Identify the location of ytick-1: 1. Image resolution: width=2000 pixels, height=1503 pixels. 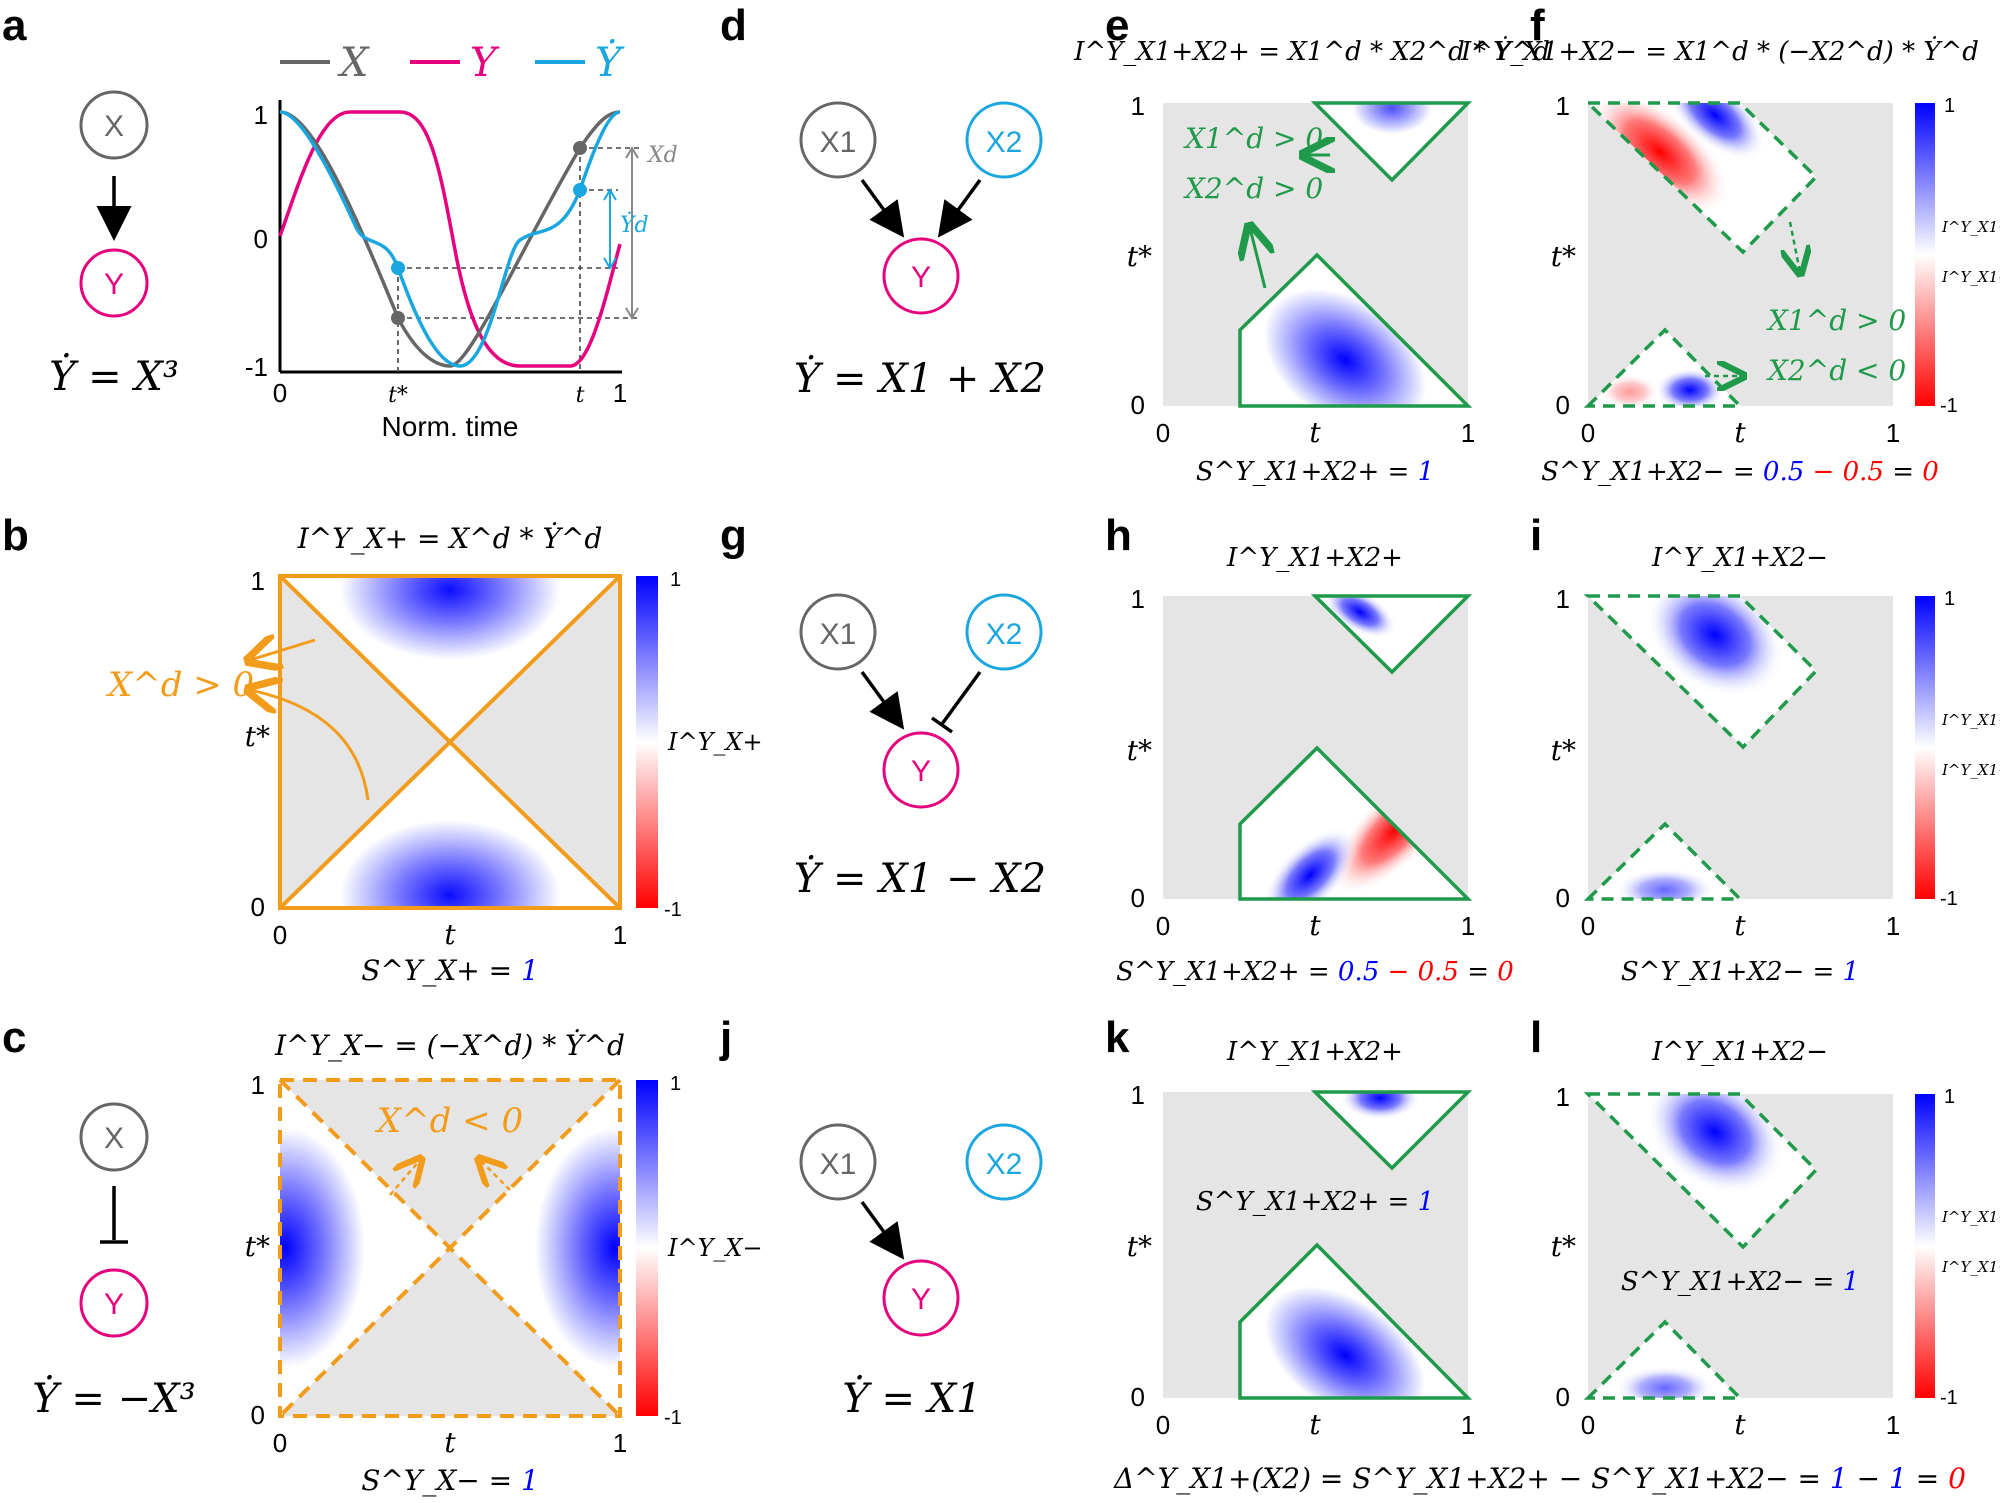
(261, 115).